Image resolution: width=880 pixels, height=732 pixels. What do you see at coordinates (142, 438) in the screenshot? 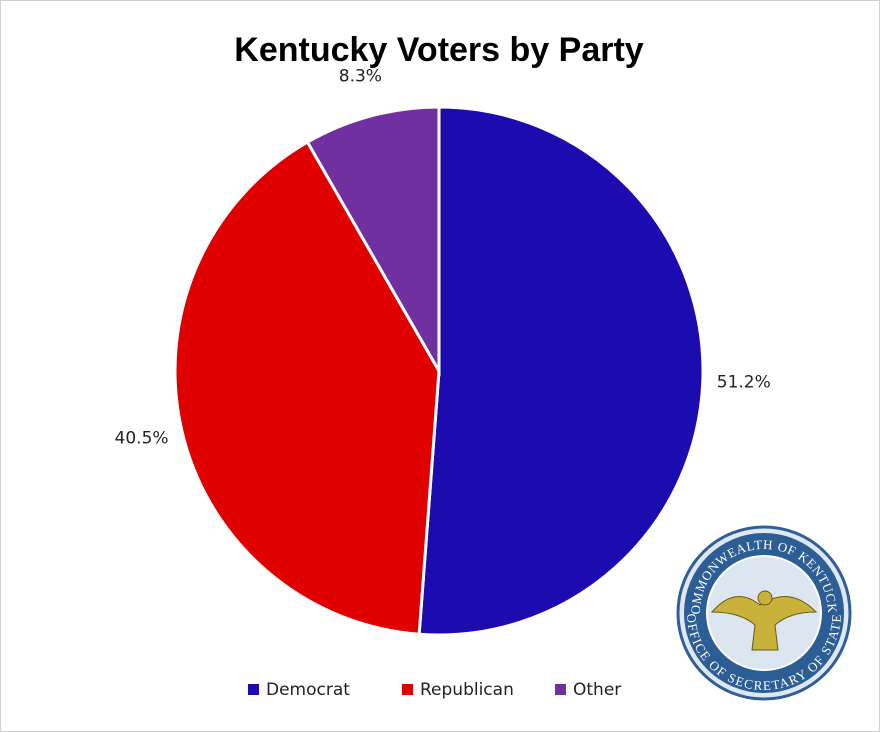
I see `data-label: 40.5%` at bounding box center [142, 438].